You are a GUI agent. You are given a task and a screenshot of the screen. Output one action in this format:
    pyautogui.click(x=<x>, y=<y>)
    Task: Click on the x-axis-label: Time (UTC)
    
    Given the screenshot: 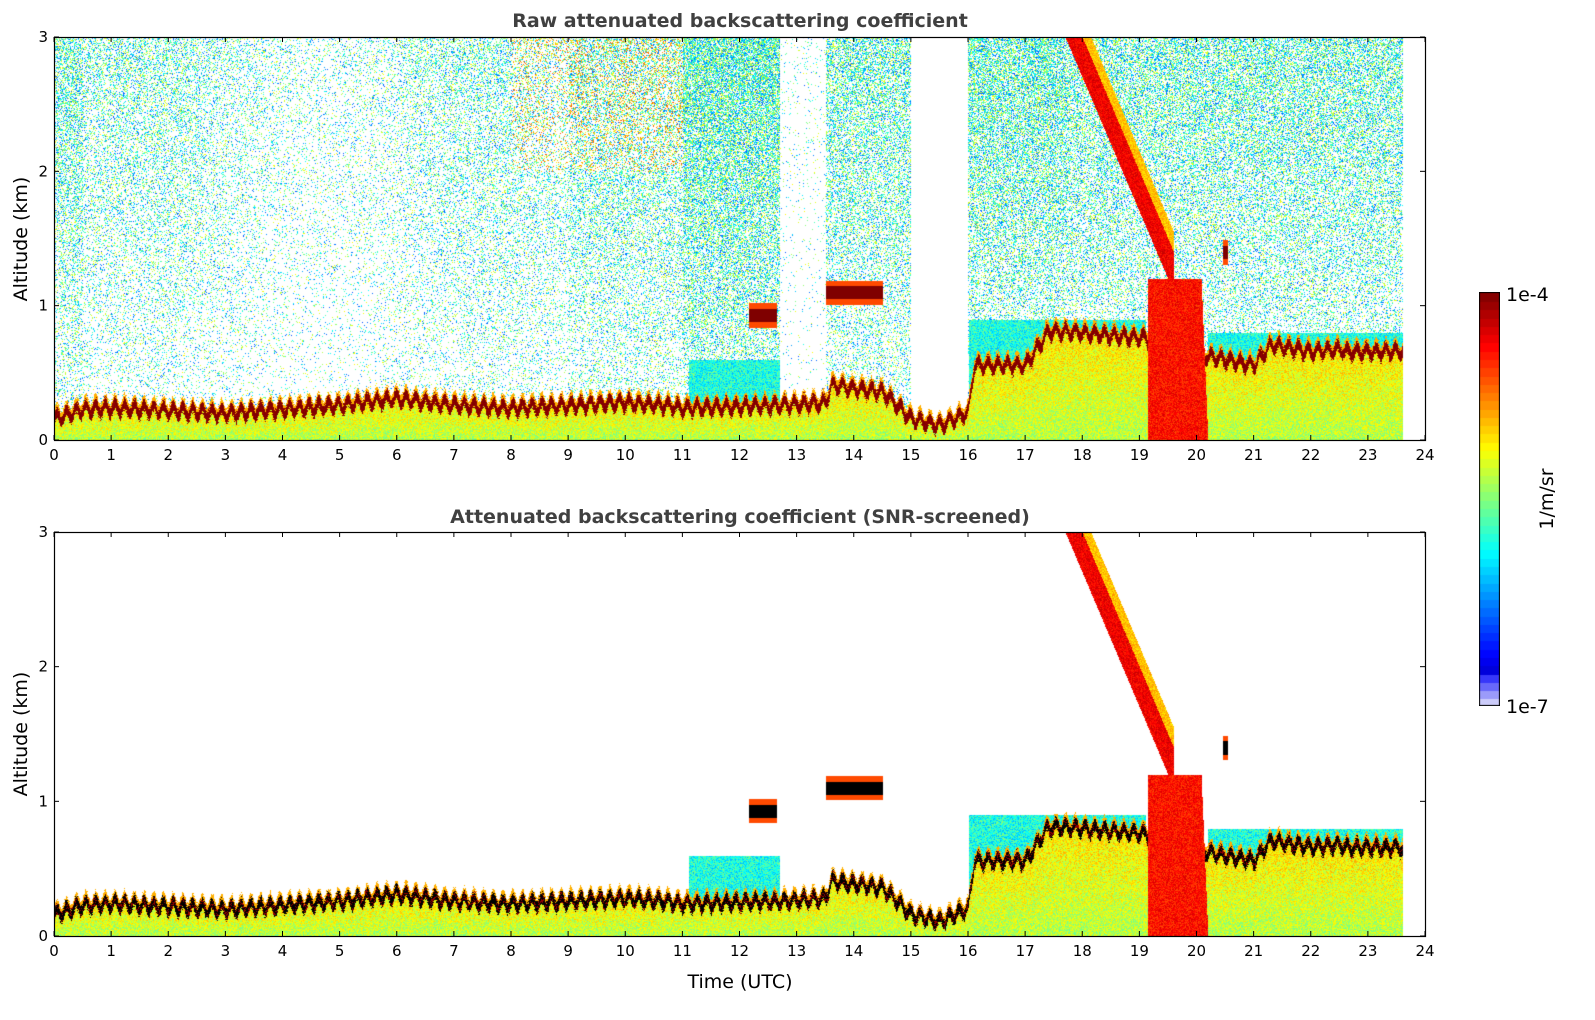 What is the action you would take?
    pyautogui.click(x=739, y=982)
    